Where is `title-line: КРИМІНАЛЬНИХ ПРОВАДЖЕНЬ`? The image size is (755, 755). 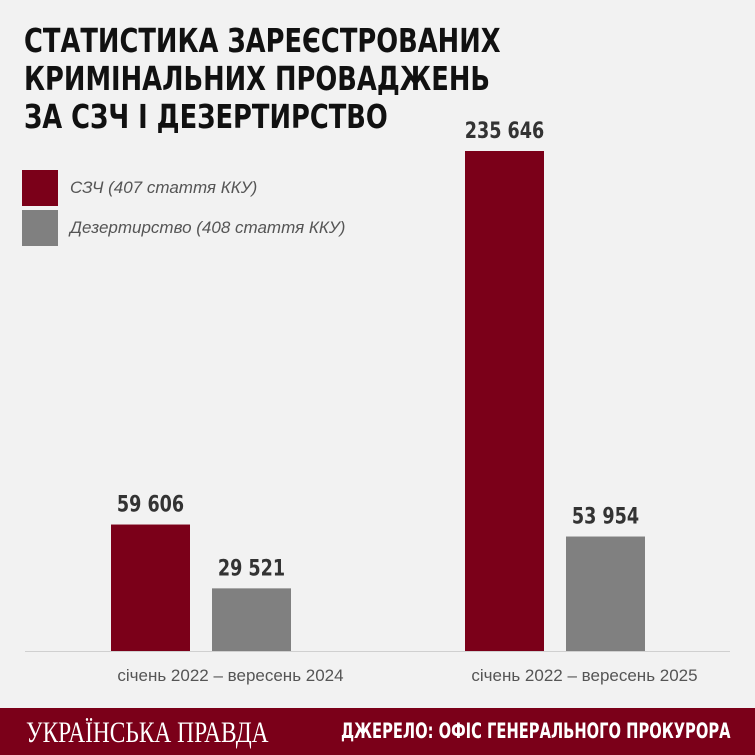 title-line: КРИМІНАЛЬНИХ ПРОВАДЖЕНЬ is located at coordinates (257, 78).